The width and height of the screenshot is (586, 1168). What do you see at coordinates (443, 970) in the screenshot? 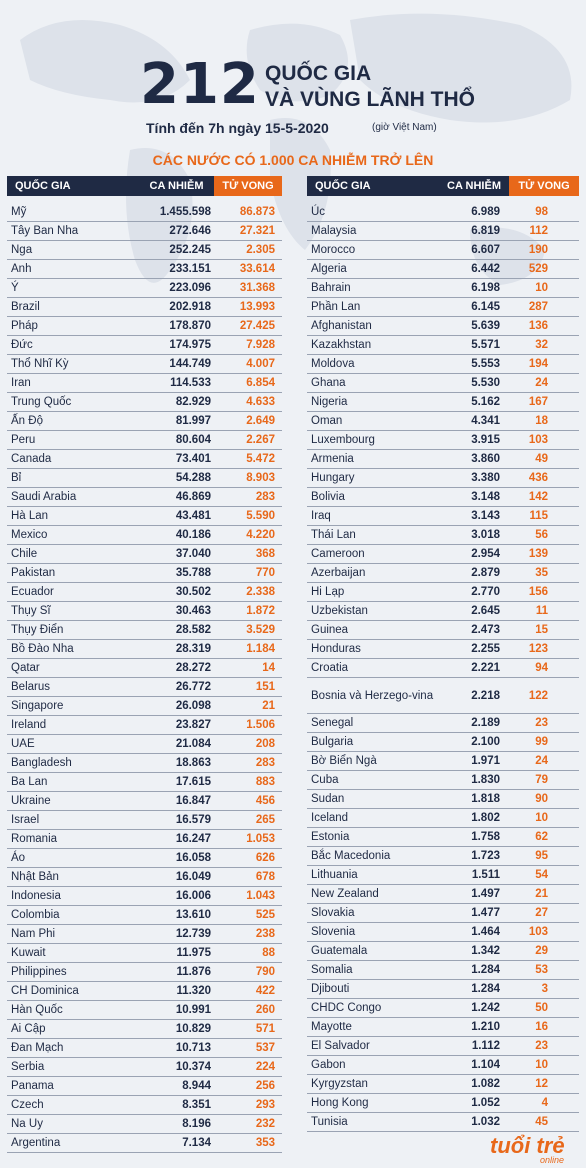
I see `table-row: Somalia 1.284 53` at bounding box center [443, 970].